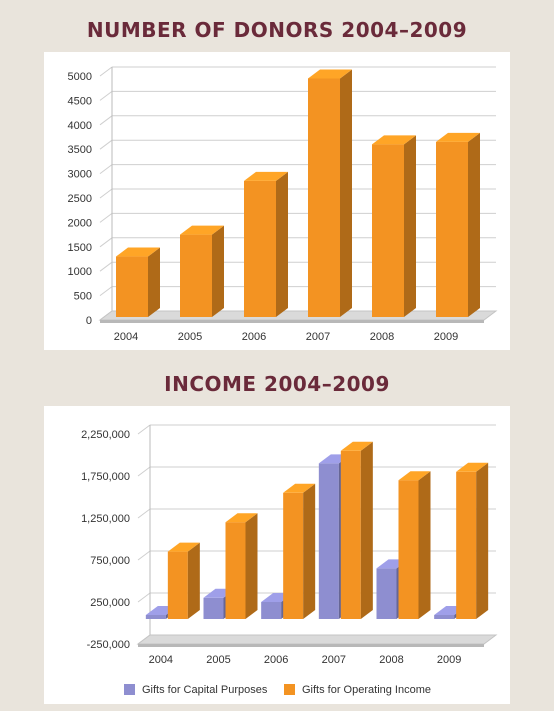 The height and width of the screenshot is (711, 554). I want to click on y-tick-label: -250,000, so click(108, 645).